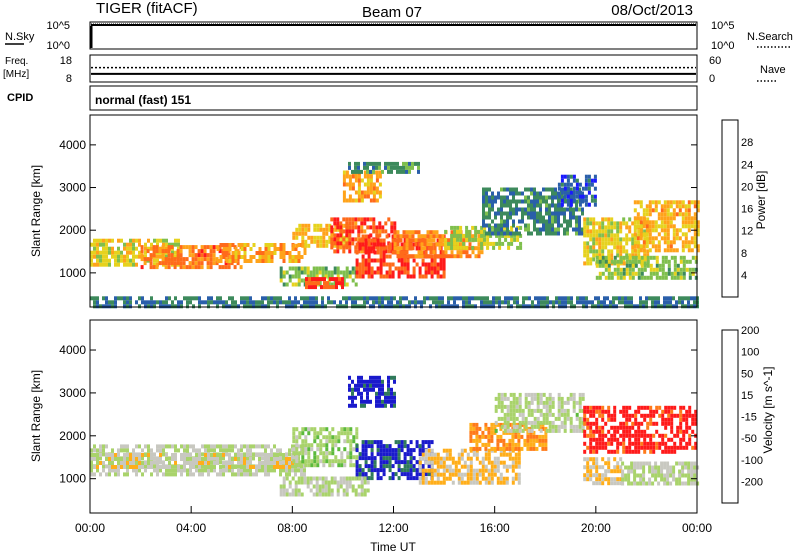 This screenshot has height=554, width=800. Describe the element at coordinates (20, 37) in the screenshot. I see `nsky-label: N.Sky` at that location.